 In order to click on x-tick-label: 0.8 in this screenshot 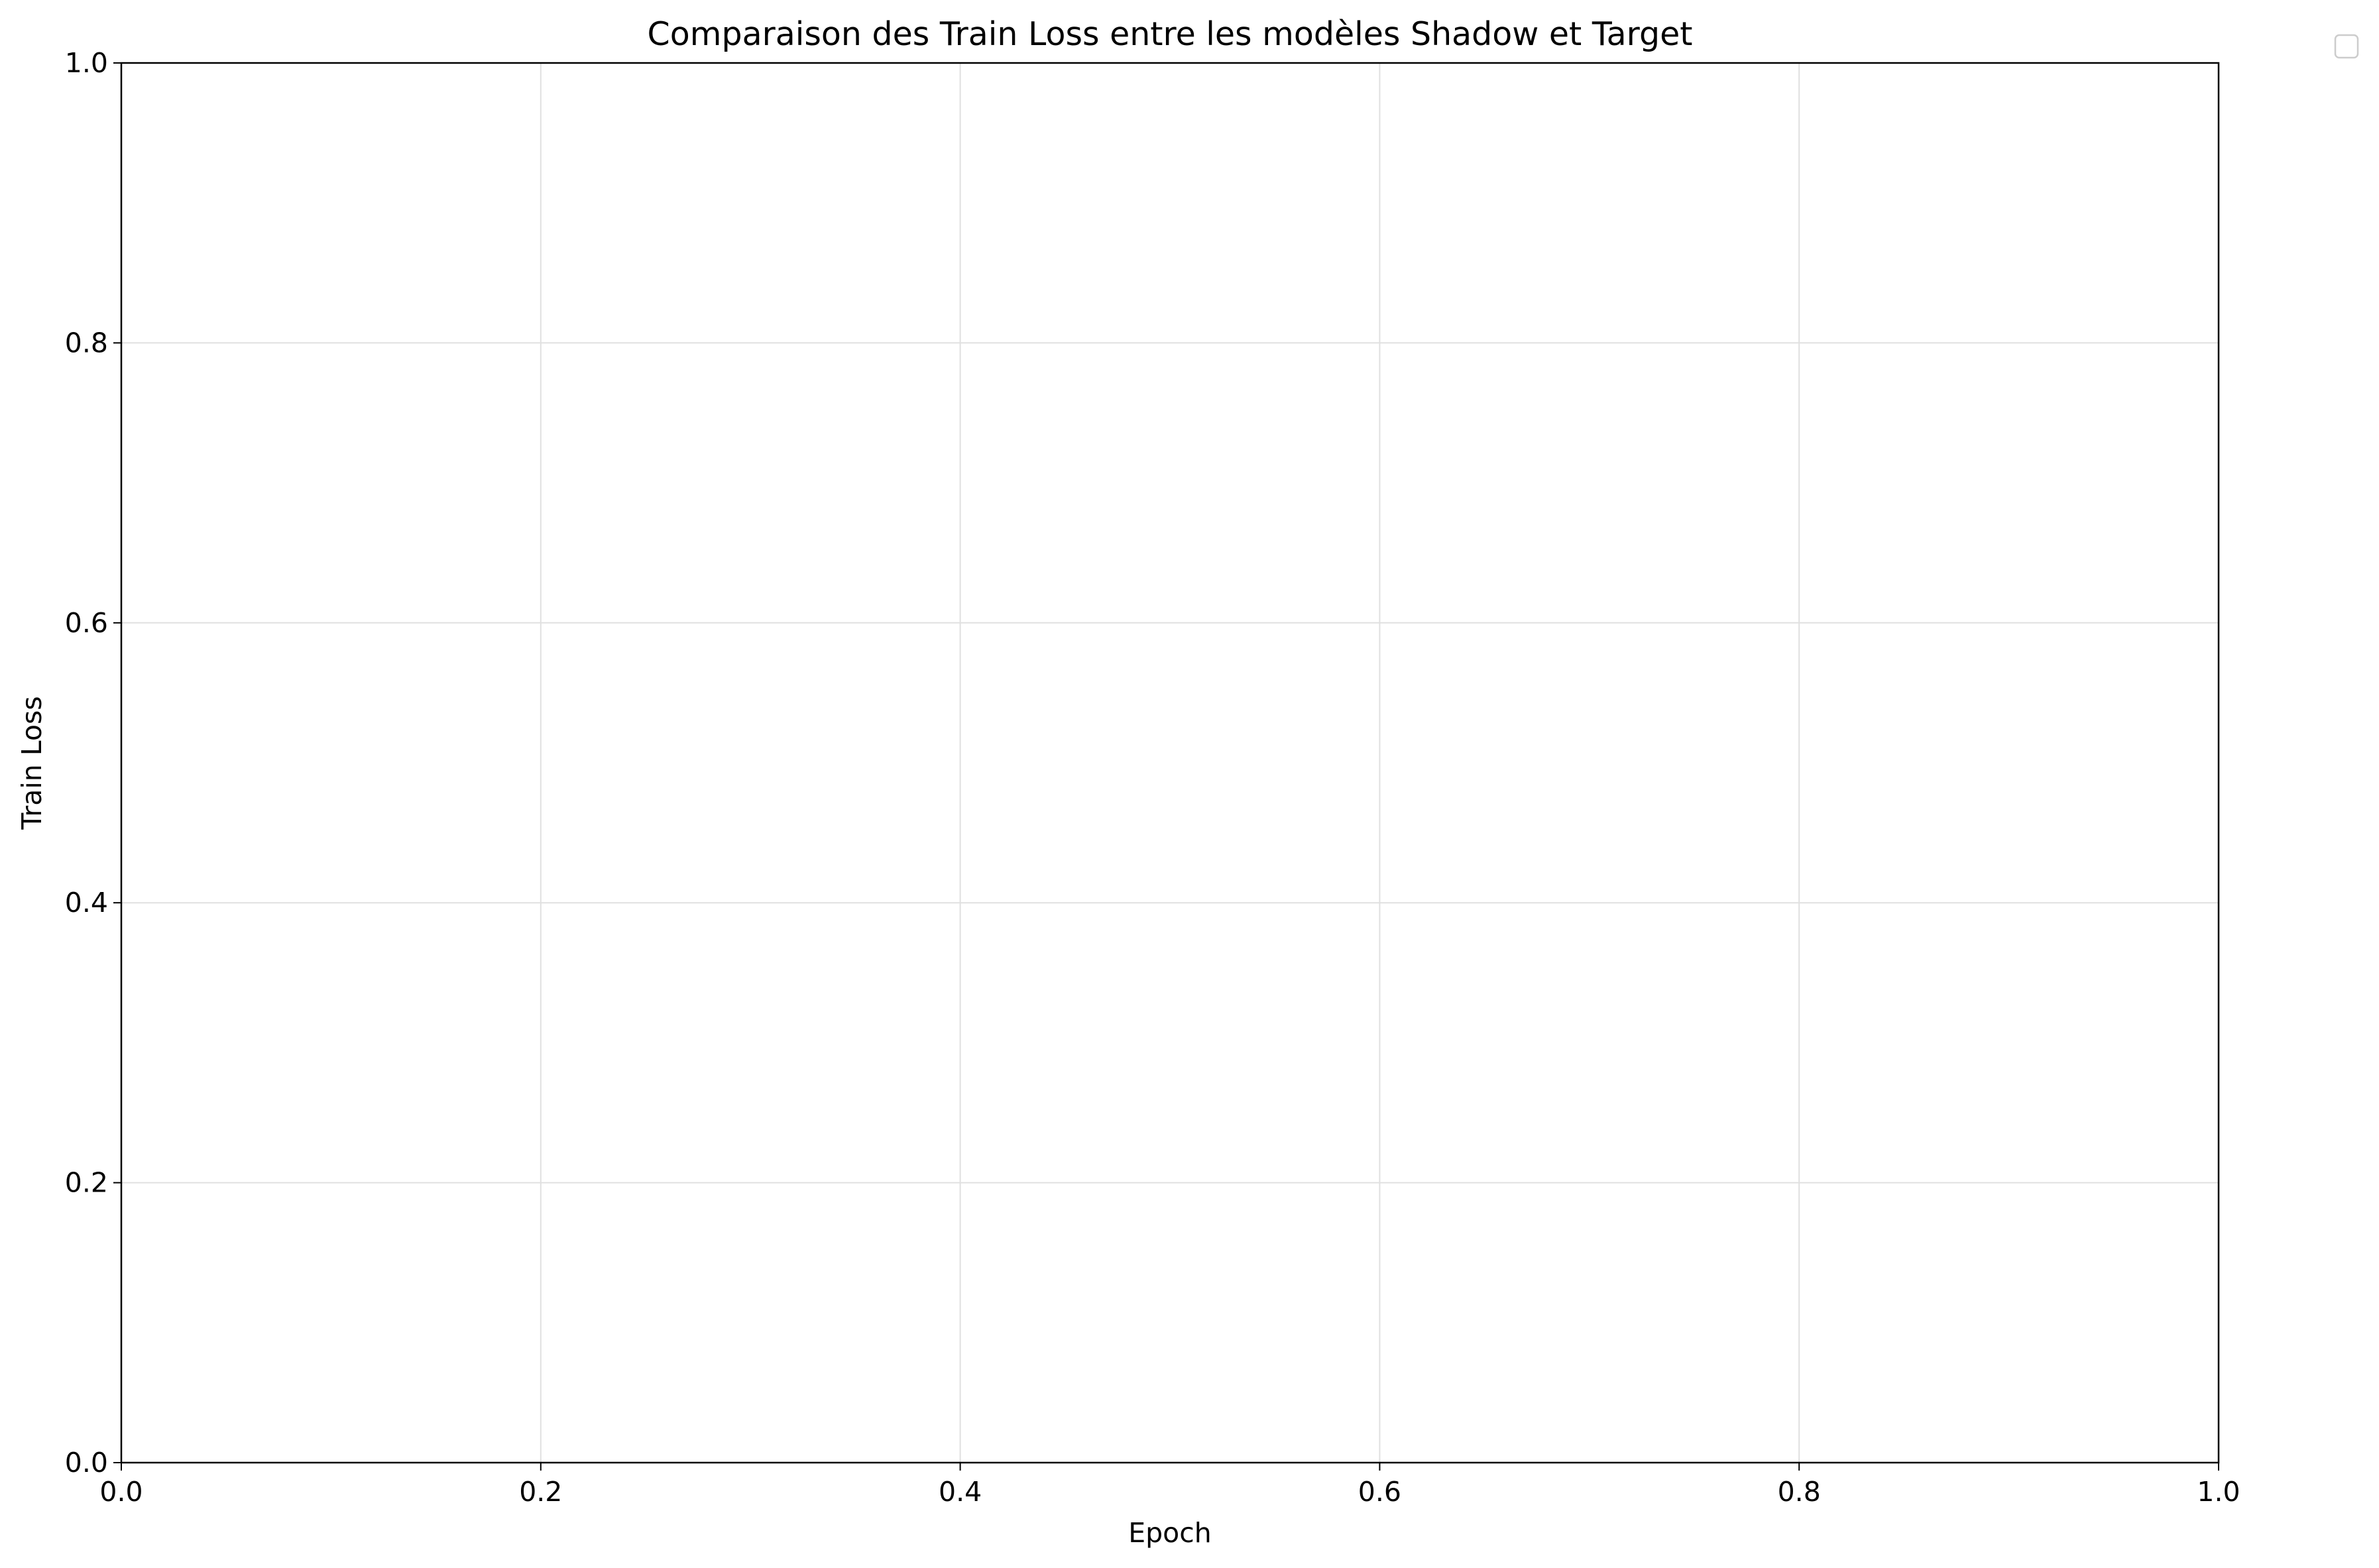, I will do `click(1799, 1492)`.